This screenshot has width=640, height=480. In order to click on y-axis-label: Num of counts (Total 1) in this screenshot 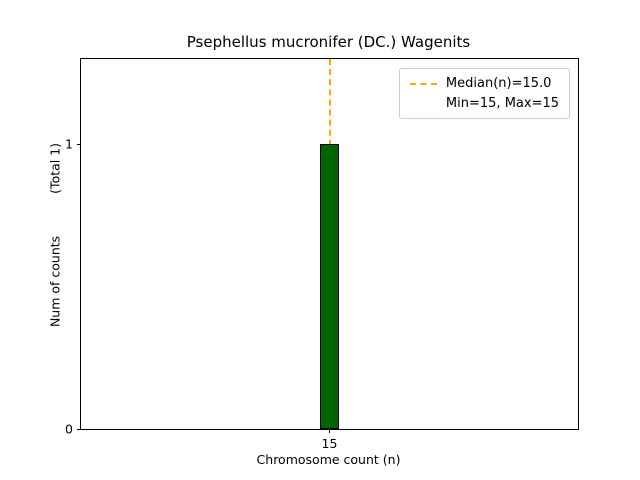, I will do `click(55, 235)`.